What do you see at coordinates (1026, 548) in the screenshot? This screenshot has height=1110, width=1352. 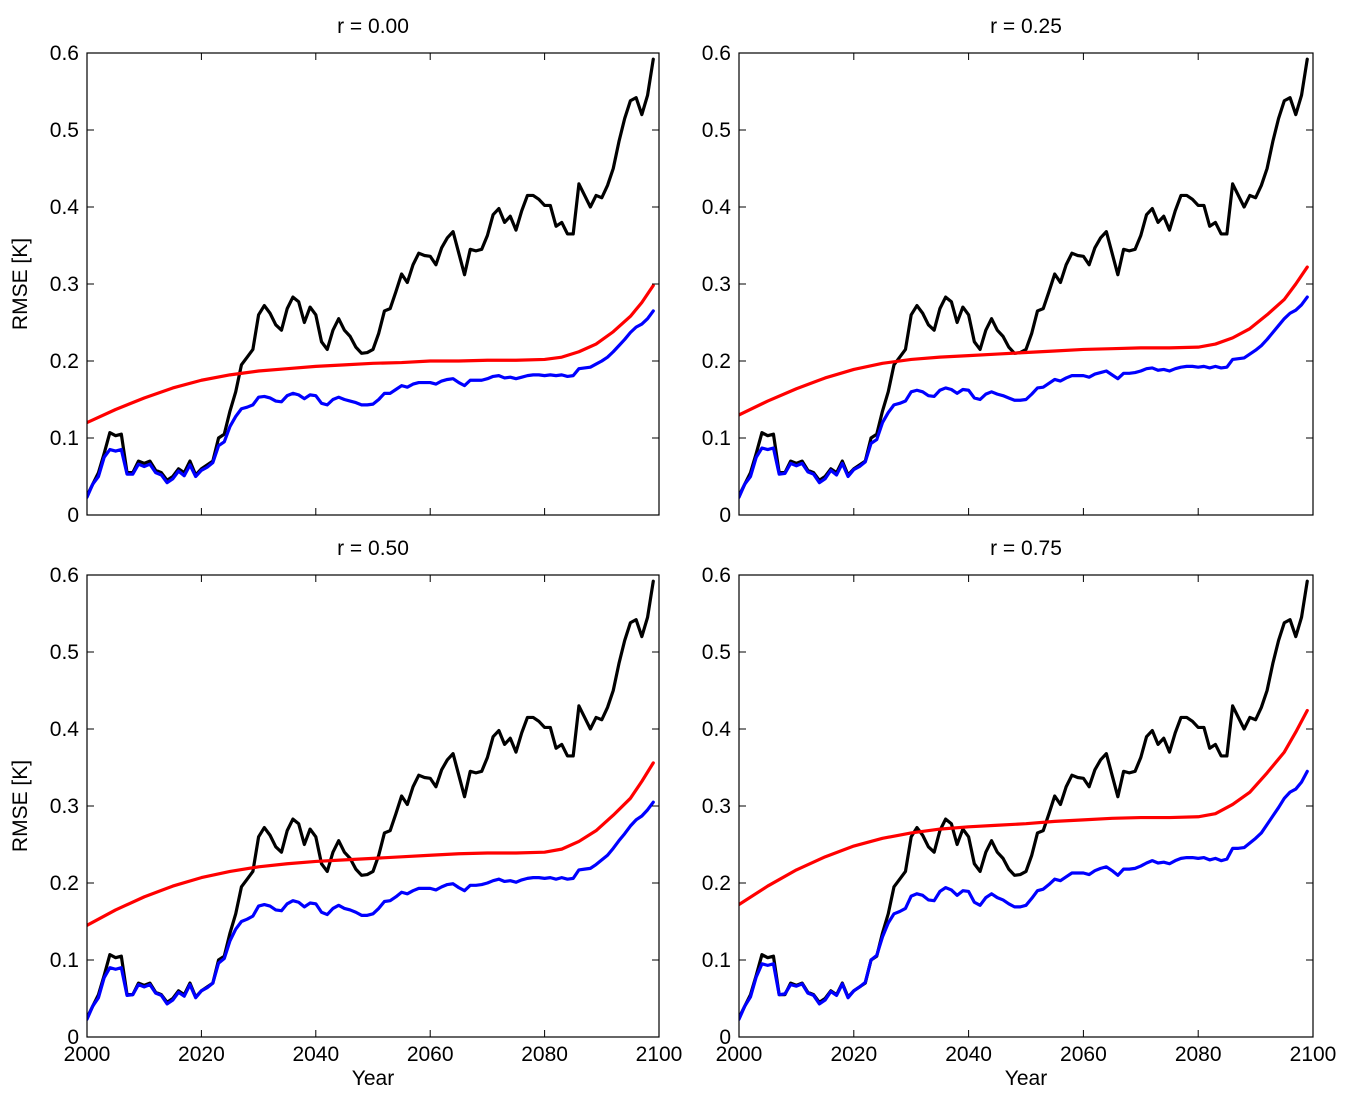 I see `panel-title: r = 0.75` at bounding box center [1026, 548].